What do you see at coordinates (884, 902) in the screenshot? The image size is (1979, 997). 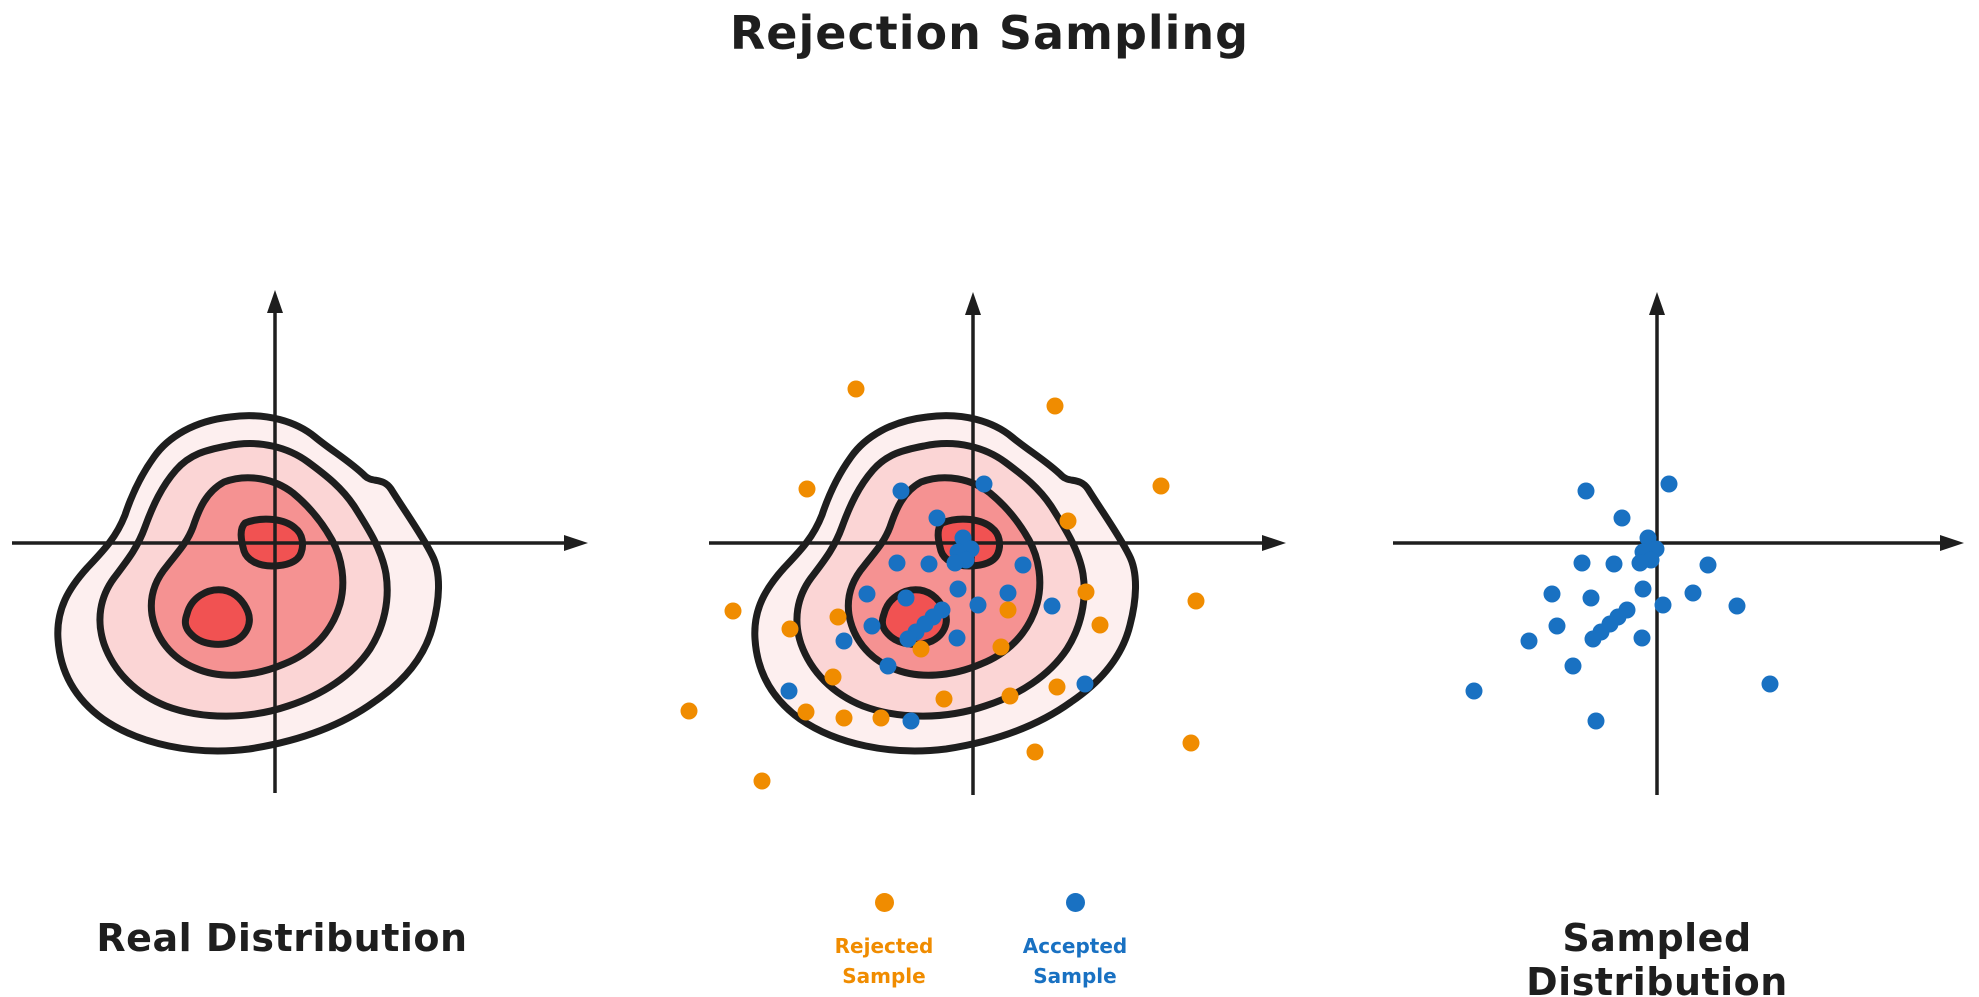 I see `rejected-sample-legend-dot` at bounding box center [884, 902].